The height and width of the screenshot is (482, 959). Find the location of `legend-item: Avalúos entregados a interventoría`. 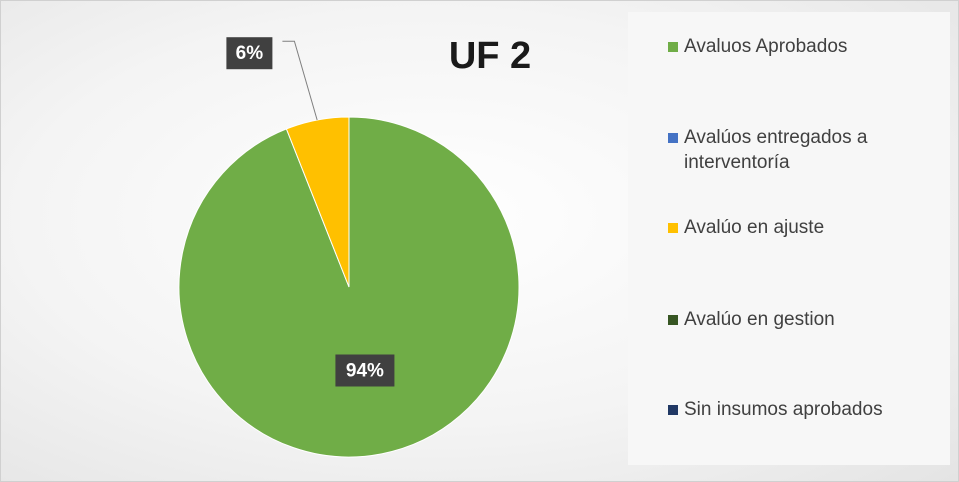

legend-item: Avalúos entregados a interventoría is located at coordinates (793, 150).